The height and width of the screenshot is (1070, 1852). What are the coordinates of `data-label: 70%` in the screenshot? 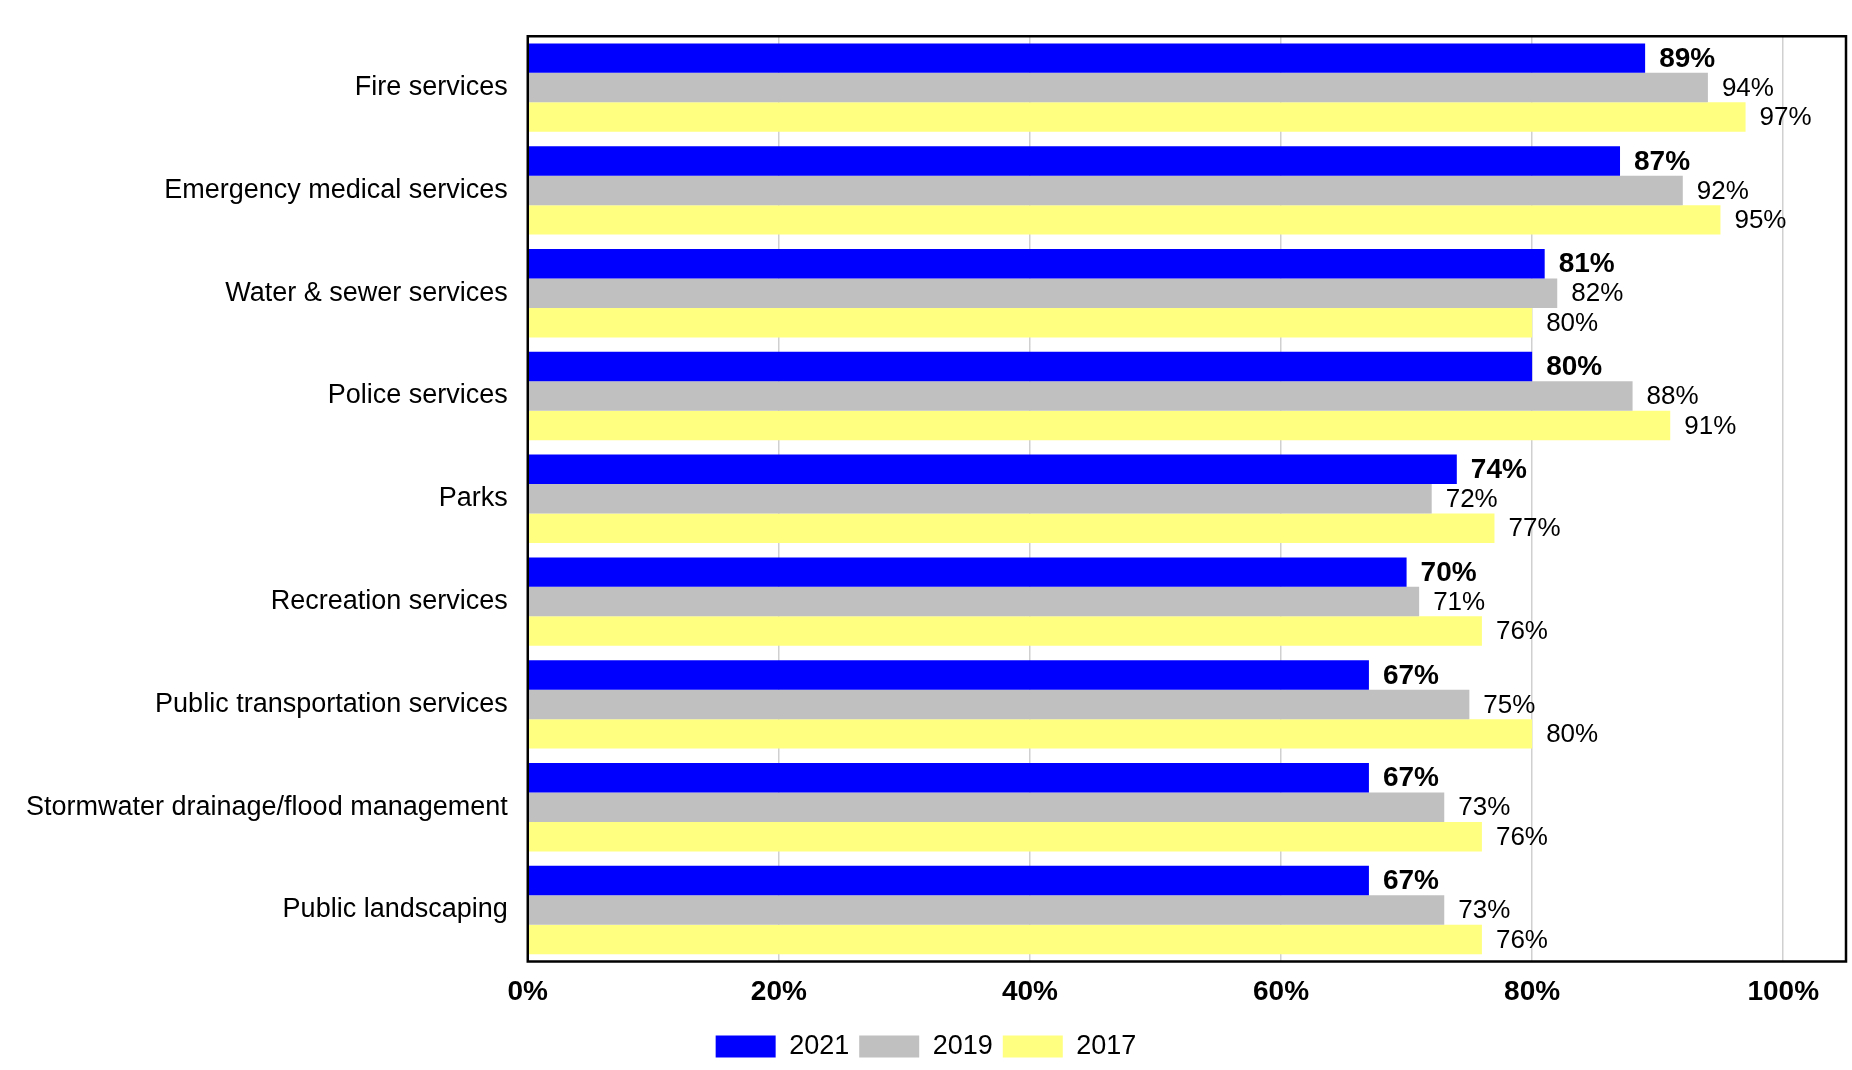 It's located at (1448, 571).